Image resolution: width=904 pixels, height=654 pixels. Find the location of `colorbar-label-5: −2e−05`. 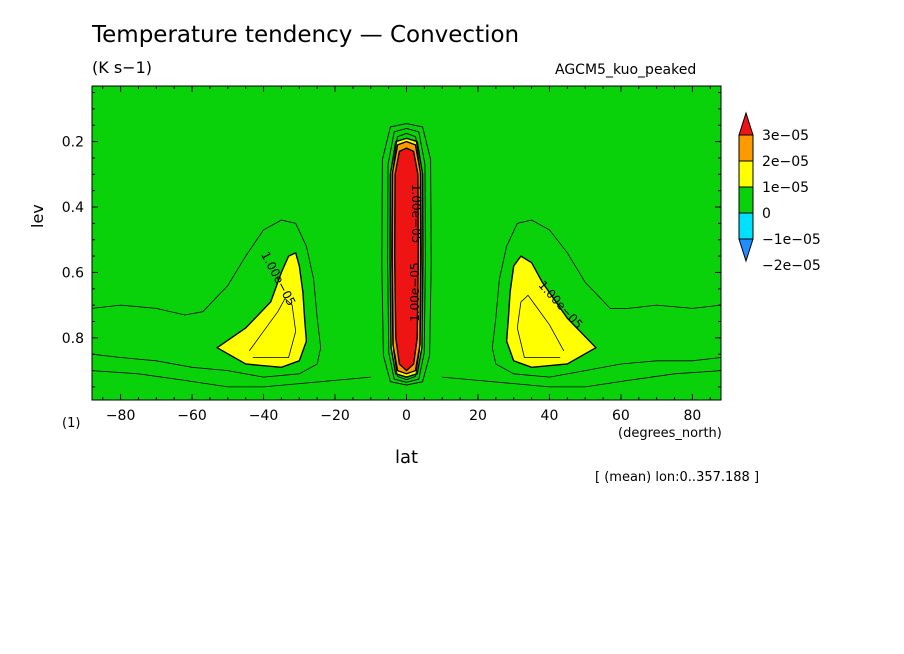

colorbar-label-5: −2e−05 is located at coordinates (791, 266).